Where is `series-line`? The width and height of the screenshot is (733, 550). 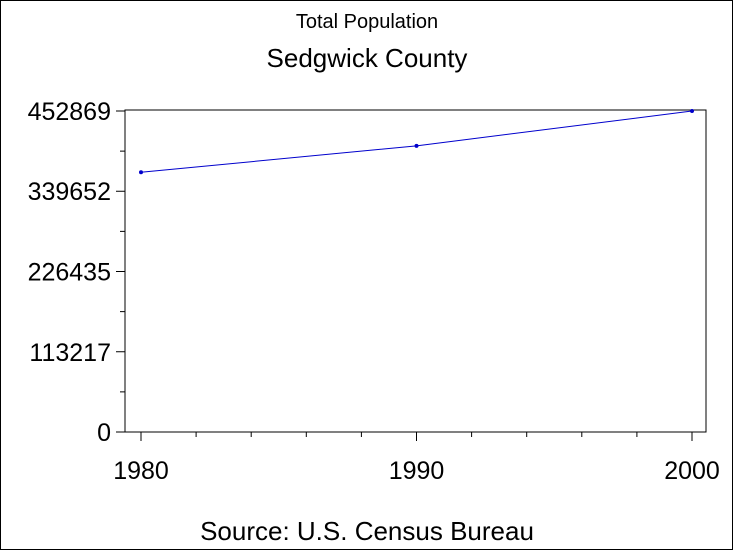
series-line is located at coordinates (416, 141).